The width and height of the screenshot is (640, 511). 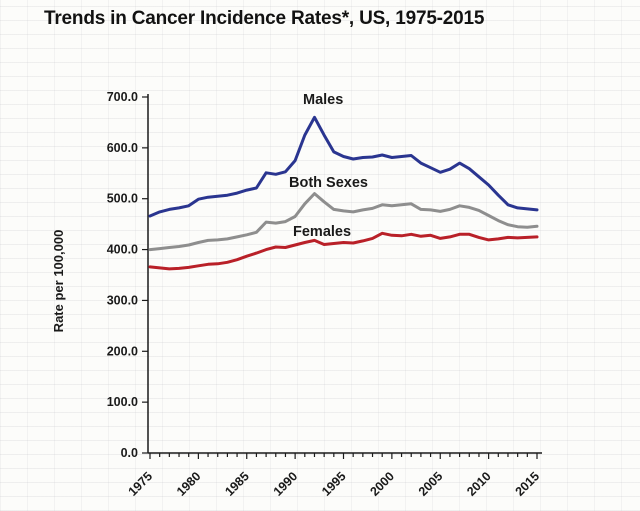 I want to click on y-tick-label: 500.0, so click(x=122, y=199).